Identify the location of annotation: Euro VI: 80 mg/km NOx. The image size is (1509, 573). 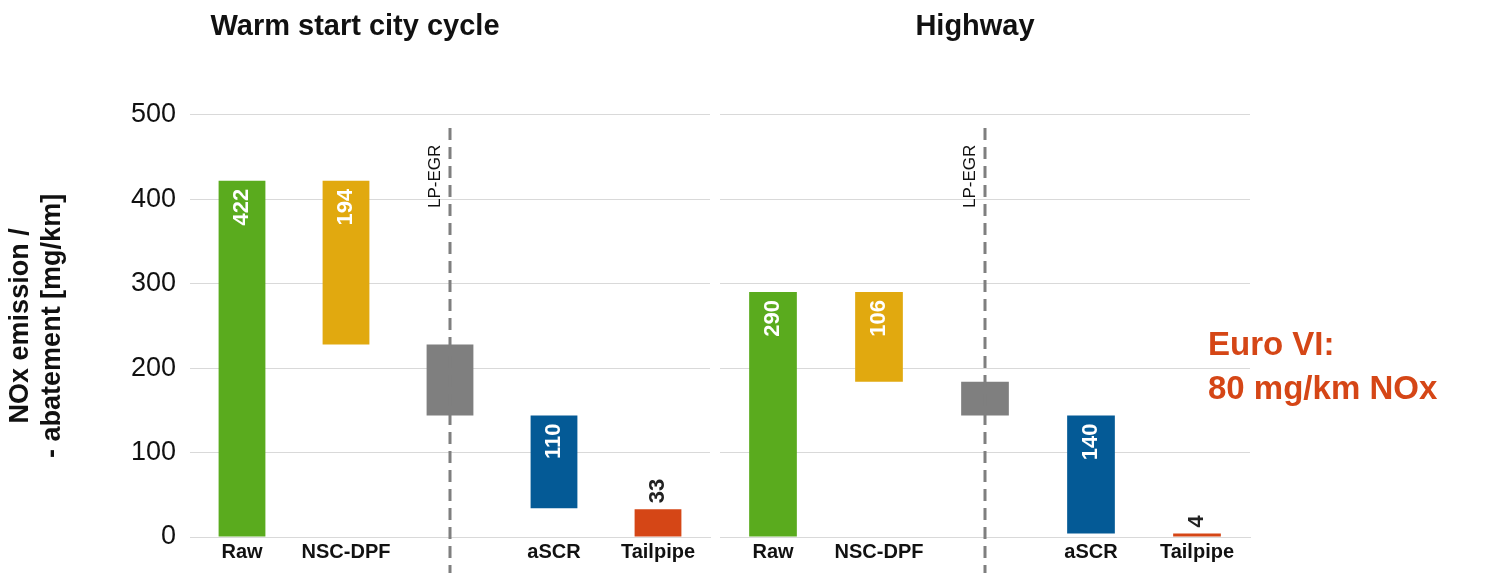
(1323, 366).